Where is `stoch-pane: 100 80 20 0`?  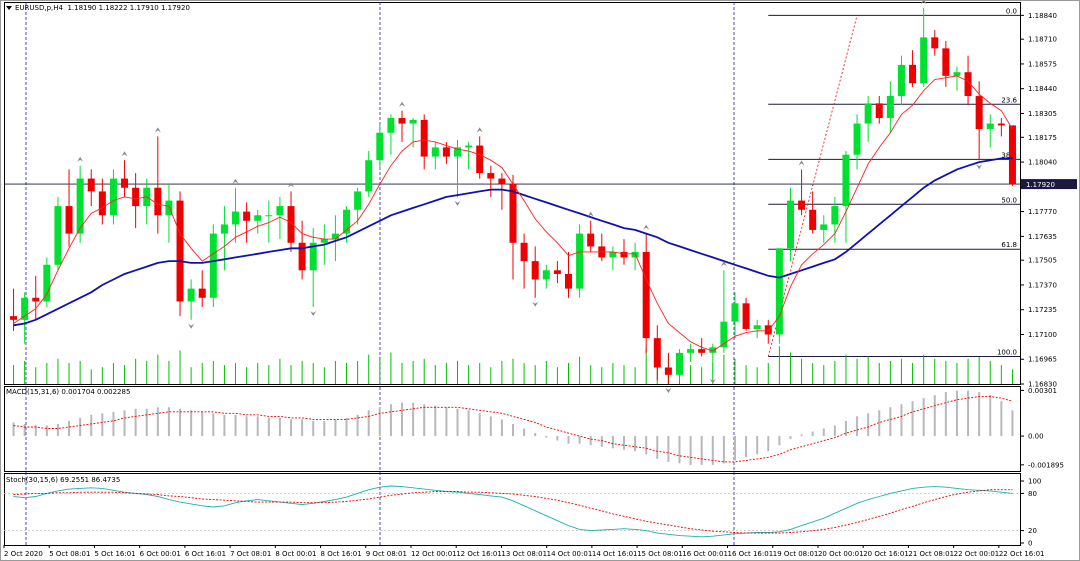
stoch-pane: 100 80 20 0 is located at coordinates (522, 513).